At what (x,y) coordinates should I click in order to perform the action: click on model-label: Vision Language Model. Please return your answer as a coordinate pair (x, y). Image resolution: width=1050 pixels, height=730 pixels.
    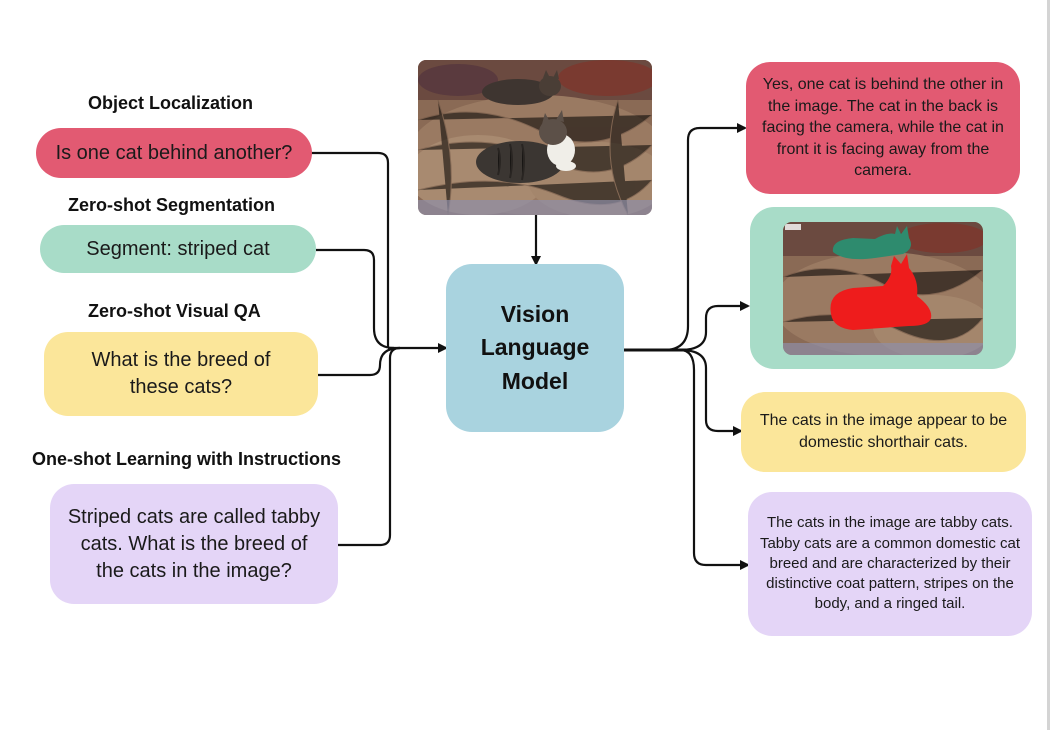
    Looking at the image, I should click on (535, 348).